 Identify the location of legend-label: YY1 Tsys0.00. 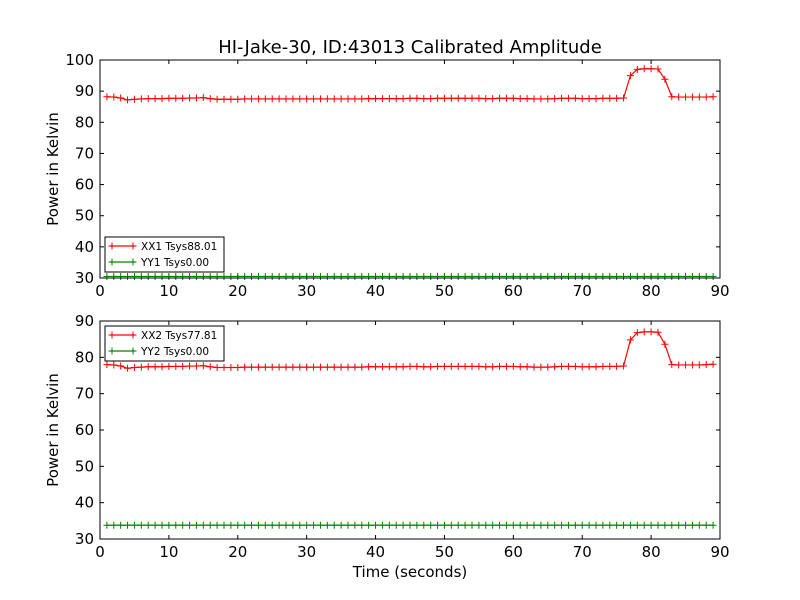
(174, 263).